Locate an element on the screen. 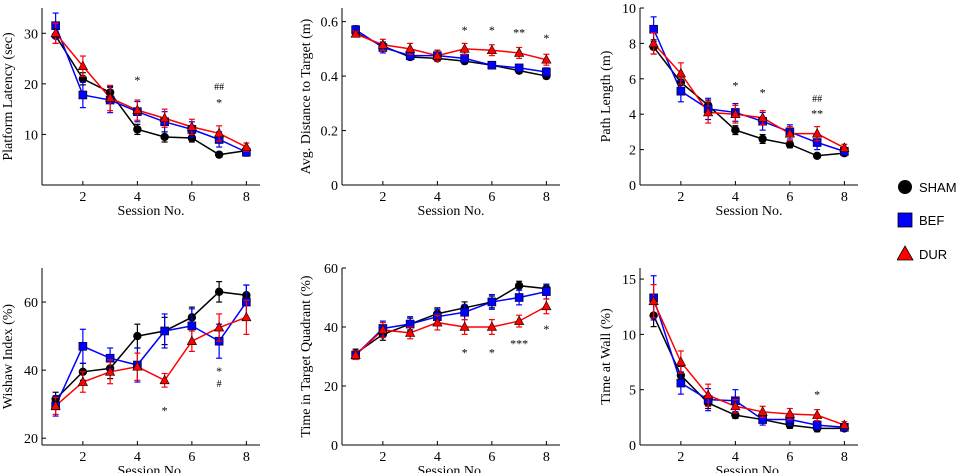 The image size is (964, 473). significance-marker: ## is located at coordinates (219, 87).